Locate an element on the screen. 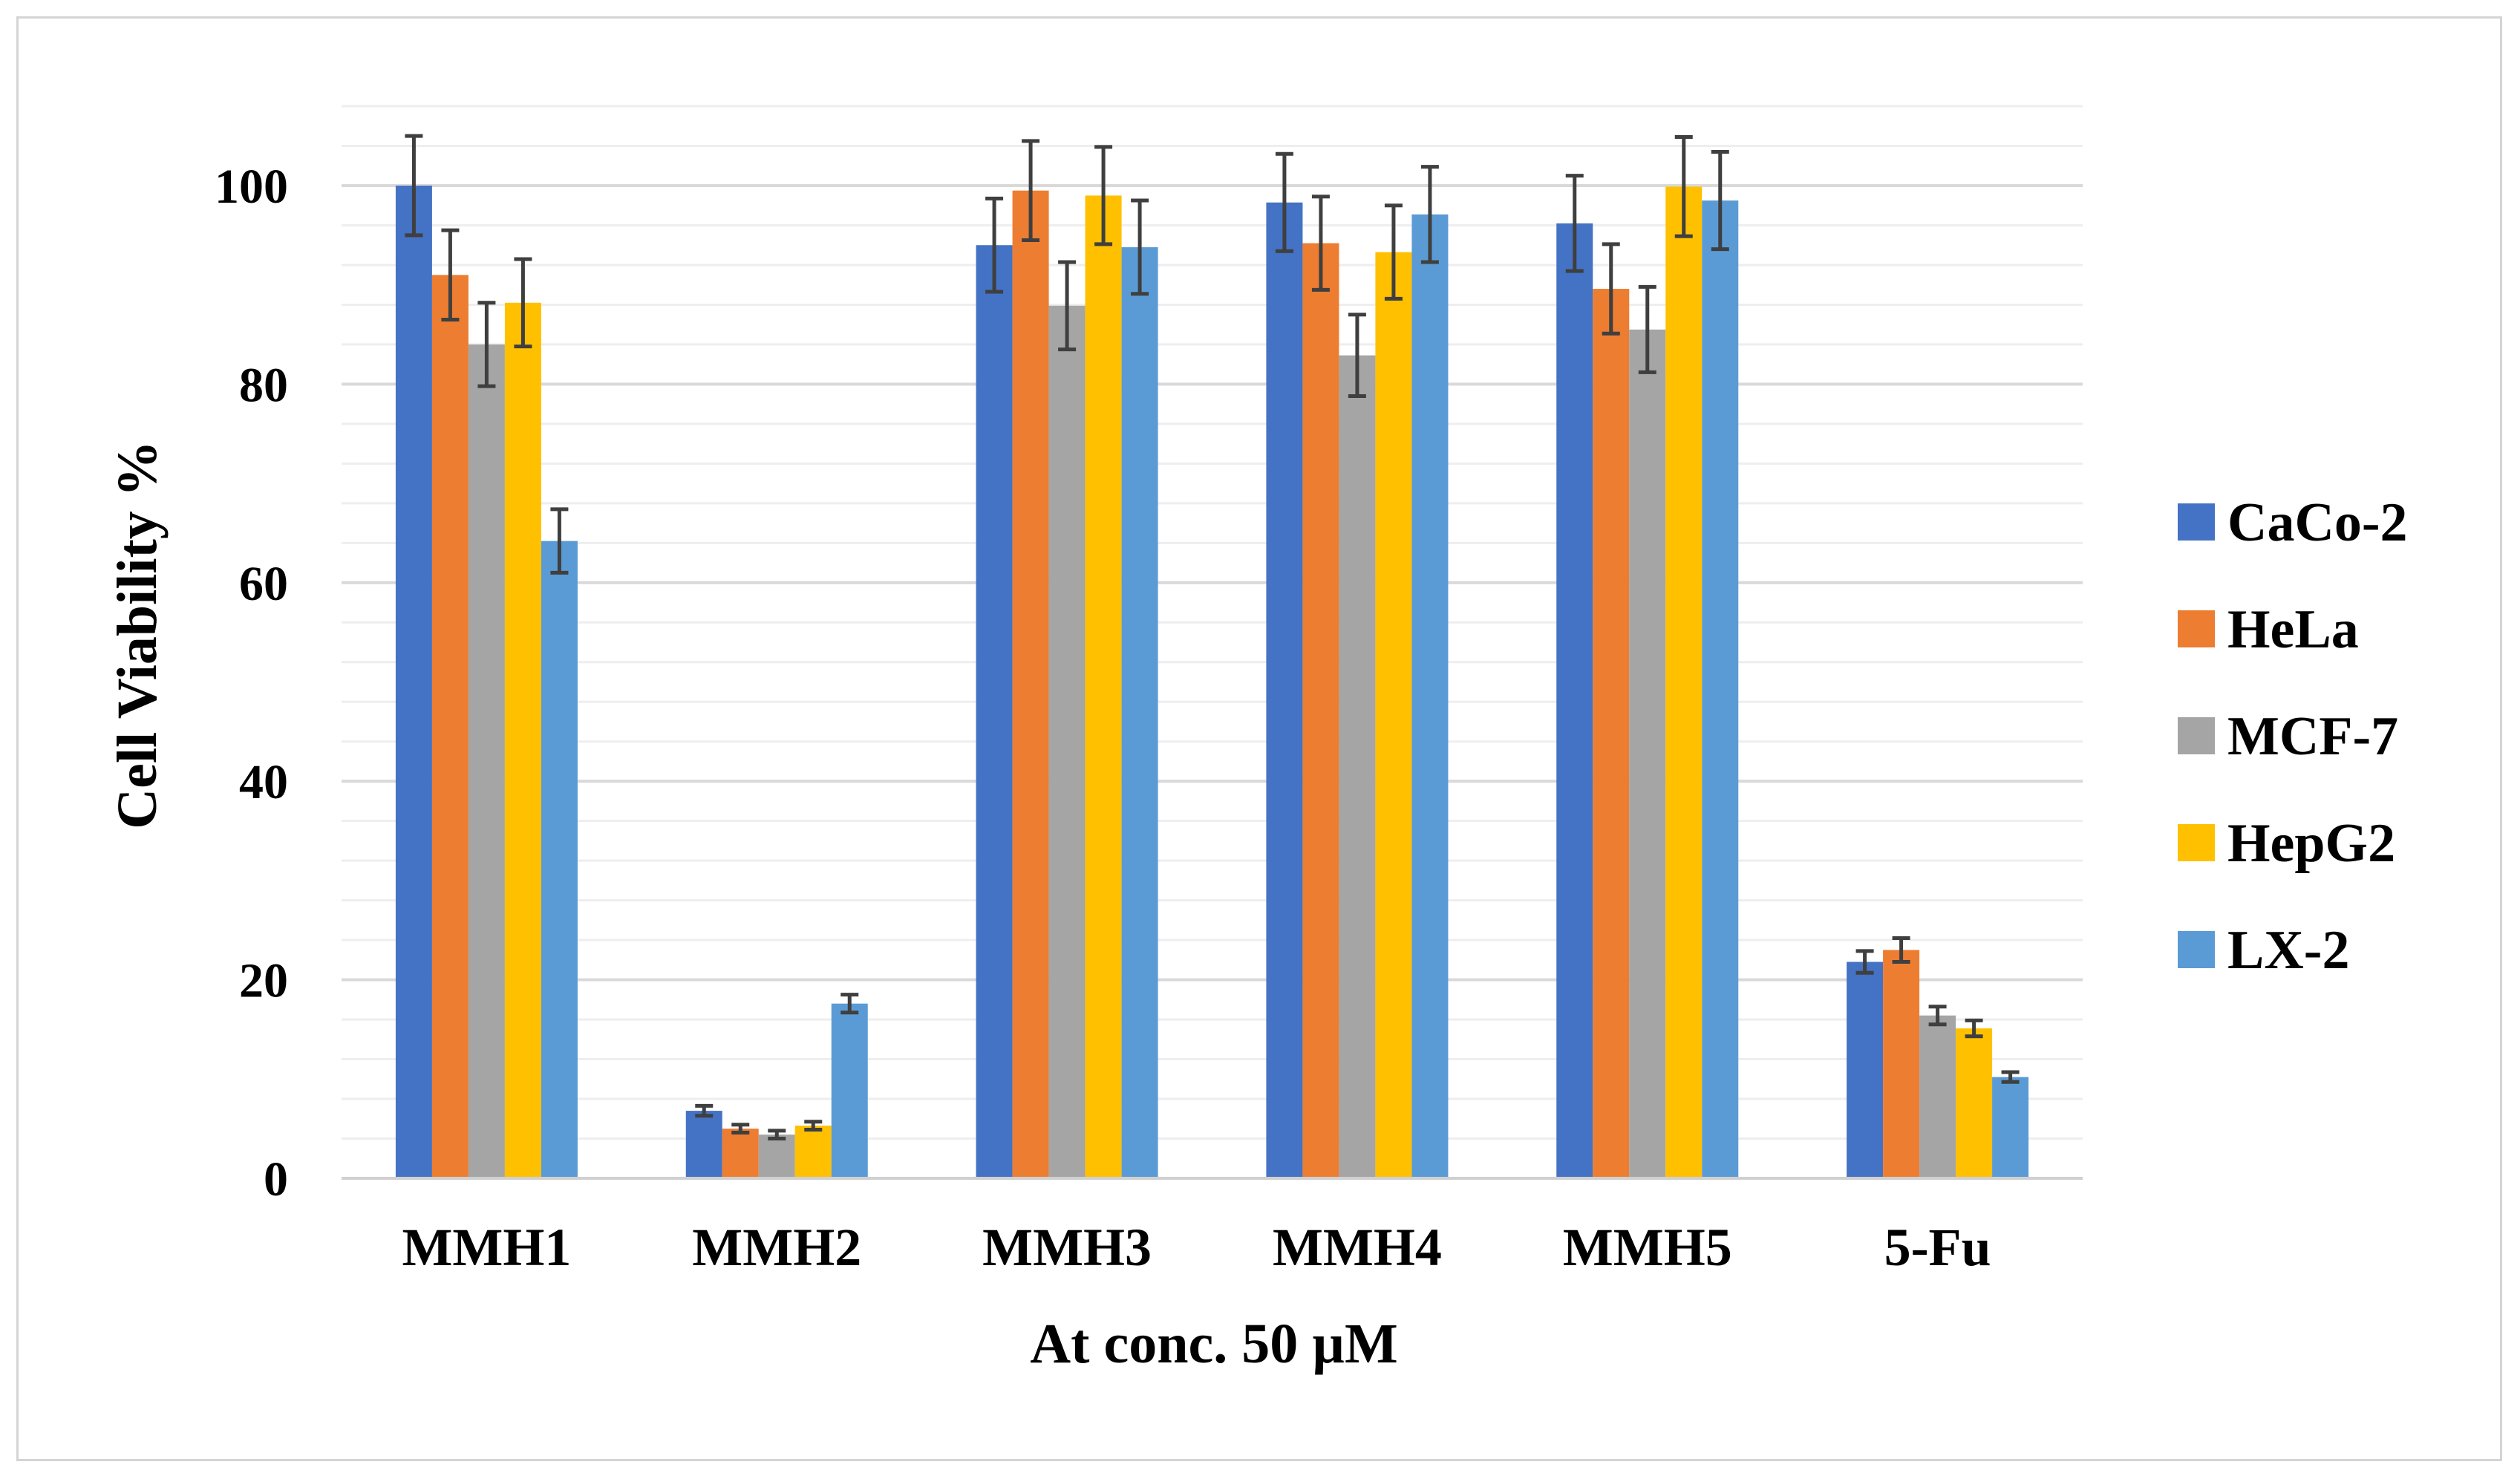 The image size is (2520, 1479). legend-label: MCF-7 is located at coordinates (2313, 737).